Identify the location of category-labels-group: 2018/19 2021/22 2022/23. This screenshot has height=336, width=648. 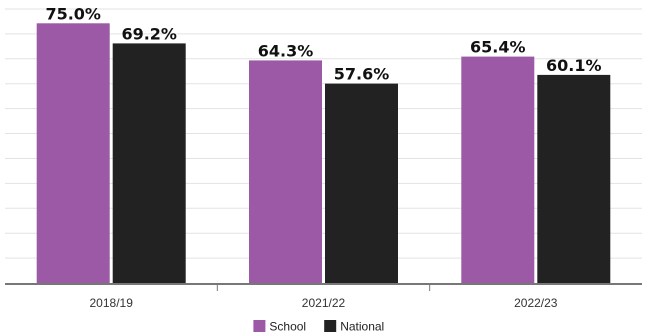
(324, 303).